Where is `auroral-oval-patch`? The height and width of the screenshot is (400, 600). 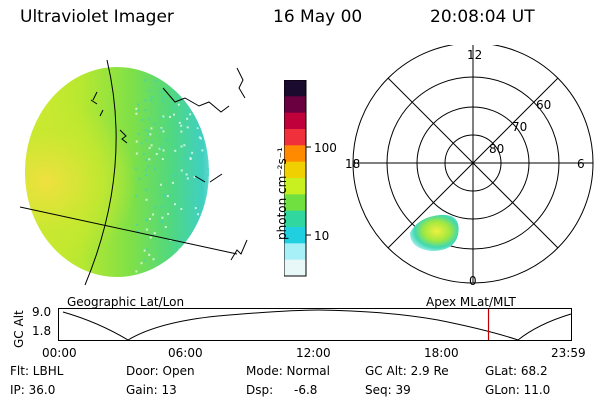 auroral-oval-patch is located at coordinates (434, 232).